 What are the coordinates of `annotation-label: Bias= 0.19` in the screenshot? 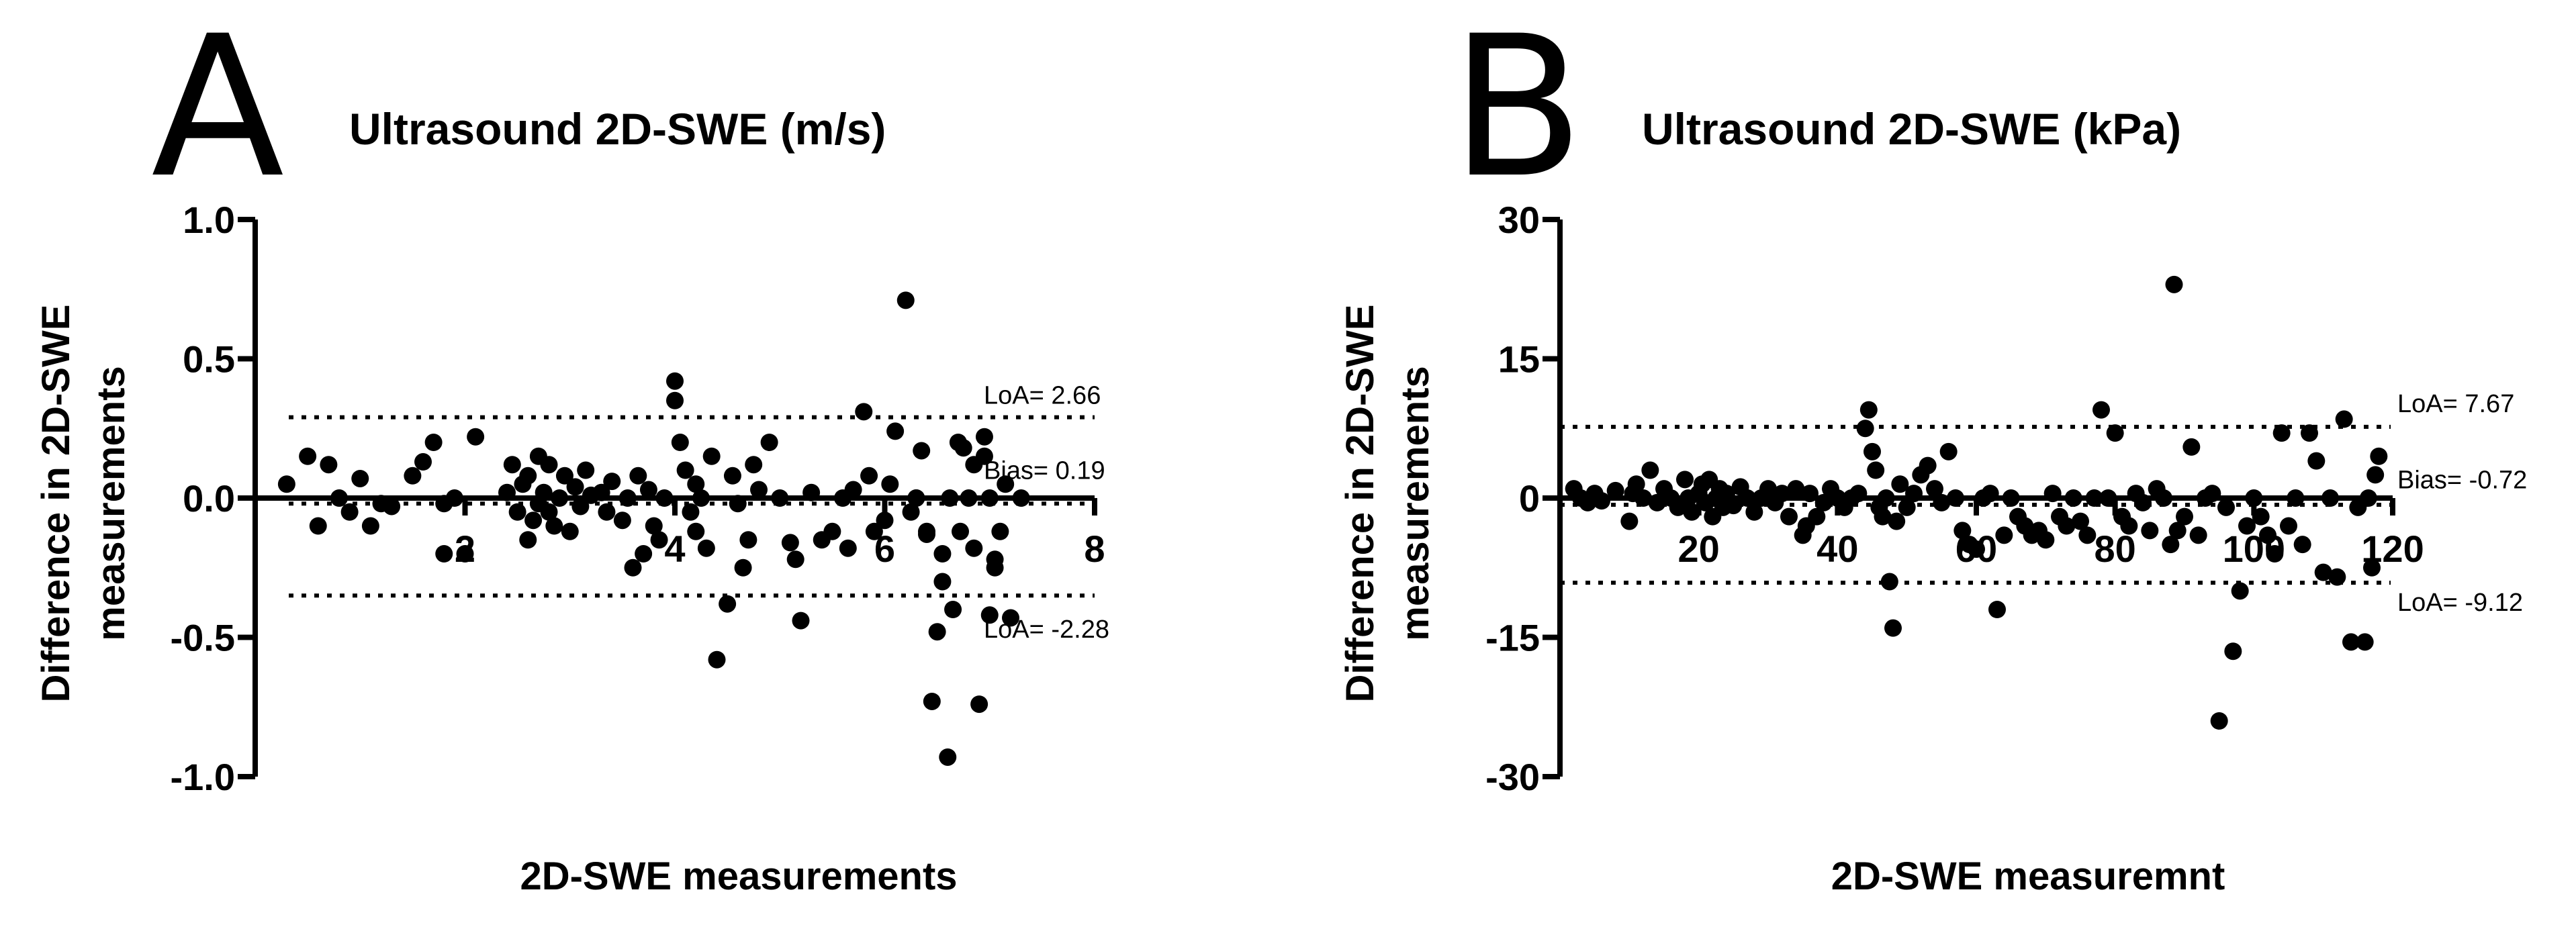 It's located at (1044, 471).